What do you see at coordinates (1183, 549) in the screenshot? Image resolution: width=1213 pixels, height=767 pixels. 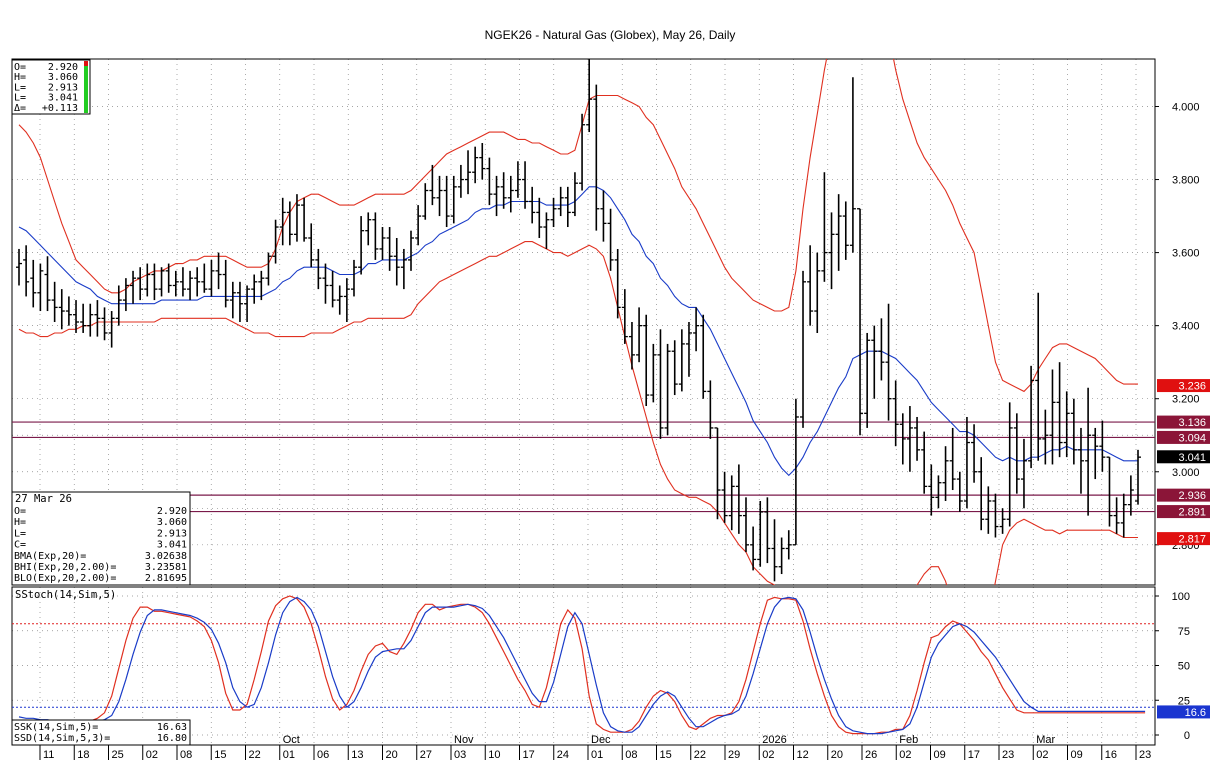 I see `price-tags: 3.236 3.136 3.094 3.041 2.936 2.891 2.817 16.6` at bounding box center [1183, 549].